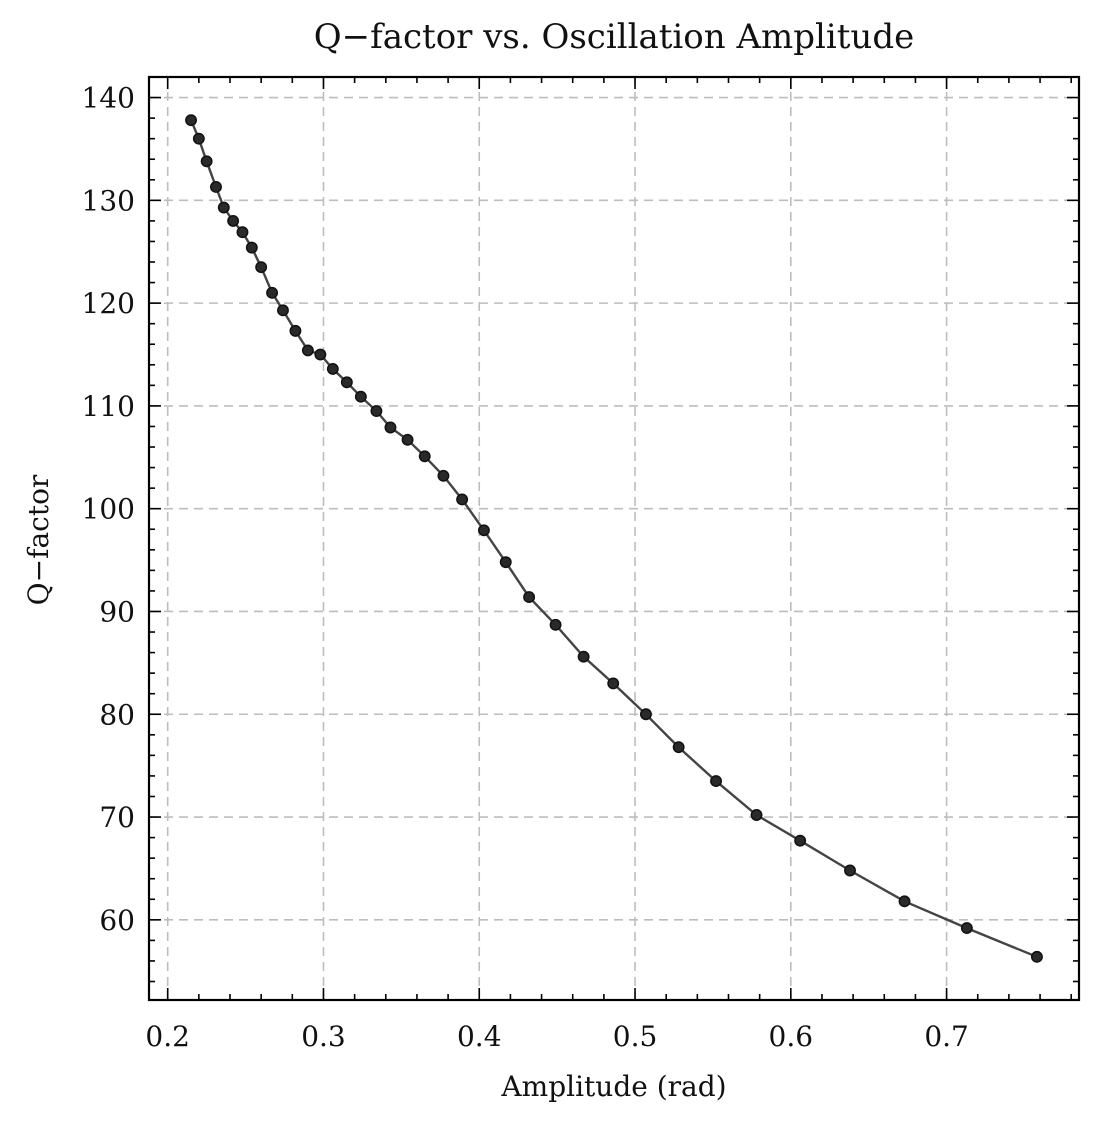 The height and width of the screenshot is (1124, 1099). Describe the element at coordinates (117, 817) in the screenshot. I see `y-tick-label: 70` at that location.